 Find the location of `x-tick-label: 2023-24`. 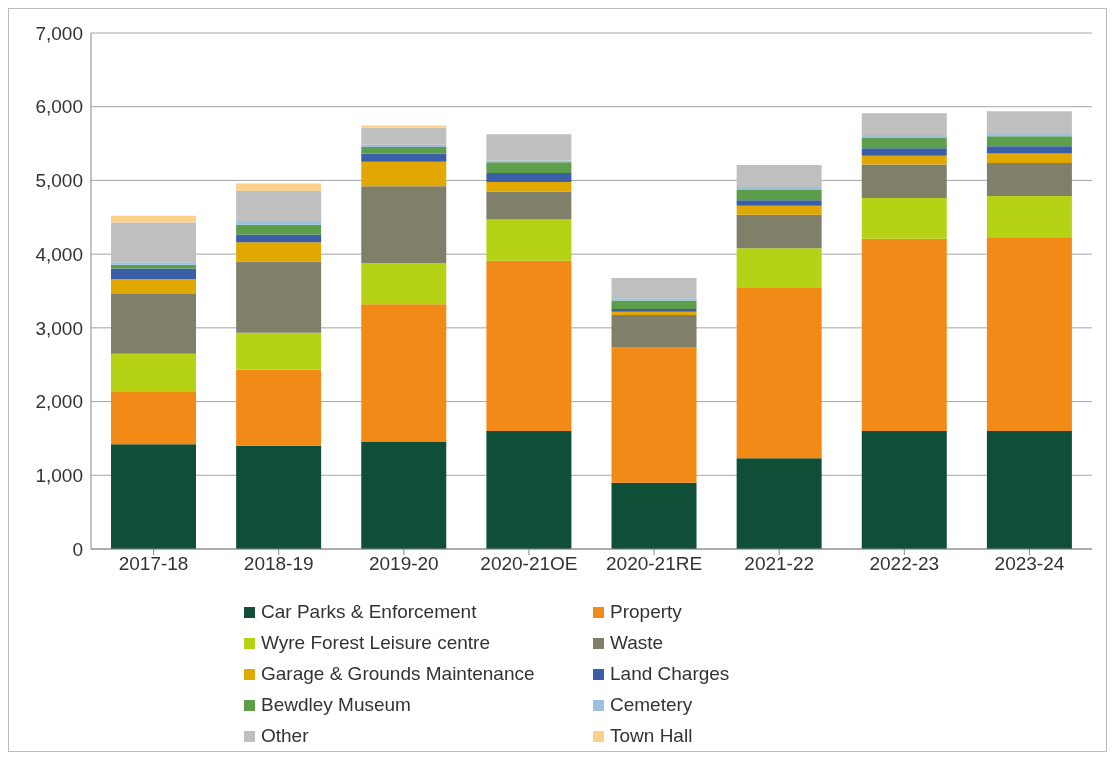

x-tick-label: 2023-24 is located at coordinates (1029, 564).